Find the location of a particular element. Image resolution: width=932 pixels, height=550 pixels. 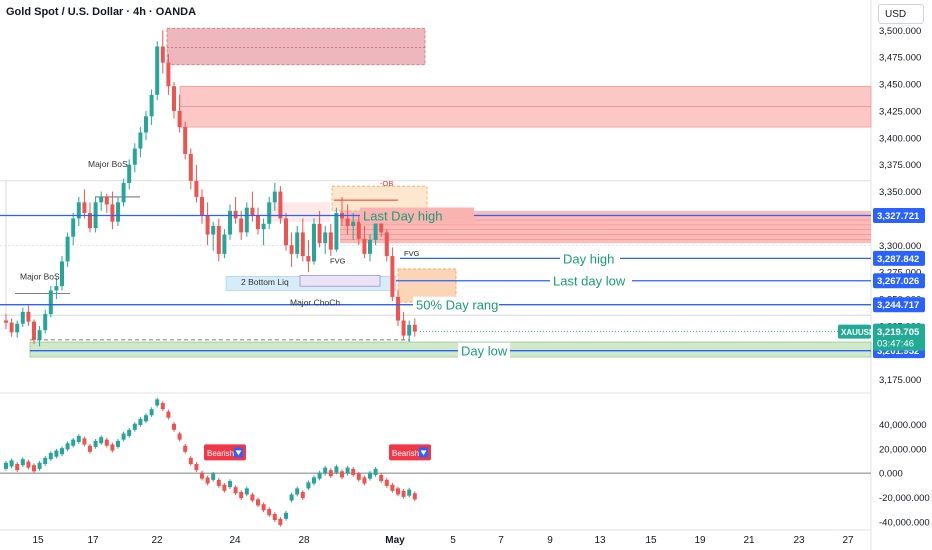

time-tick-label: 27 is located at coordinates (848, 540).